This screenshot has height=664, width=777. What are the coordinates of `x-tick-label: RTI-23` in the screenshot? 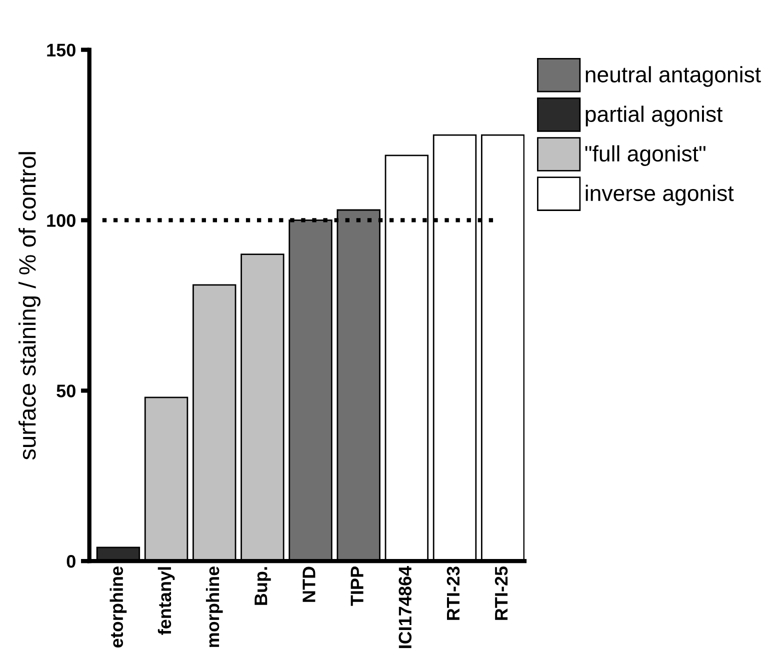 It's located at (453, 593).